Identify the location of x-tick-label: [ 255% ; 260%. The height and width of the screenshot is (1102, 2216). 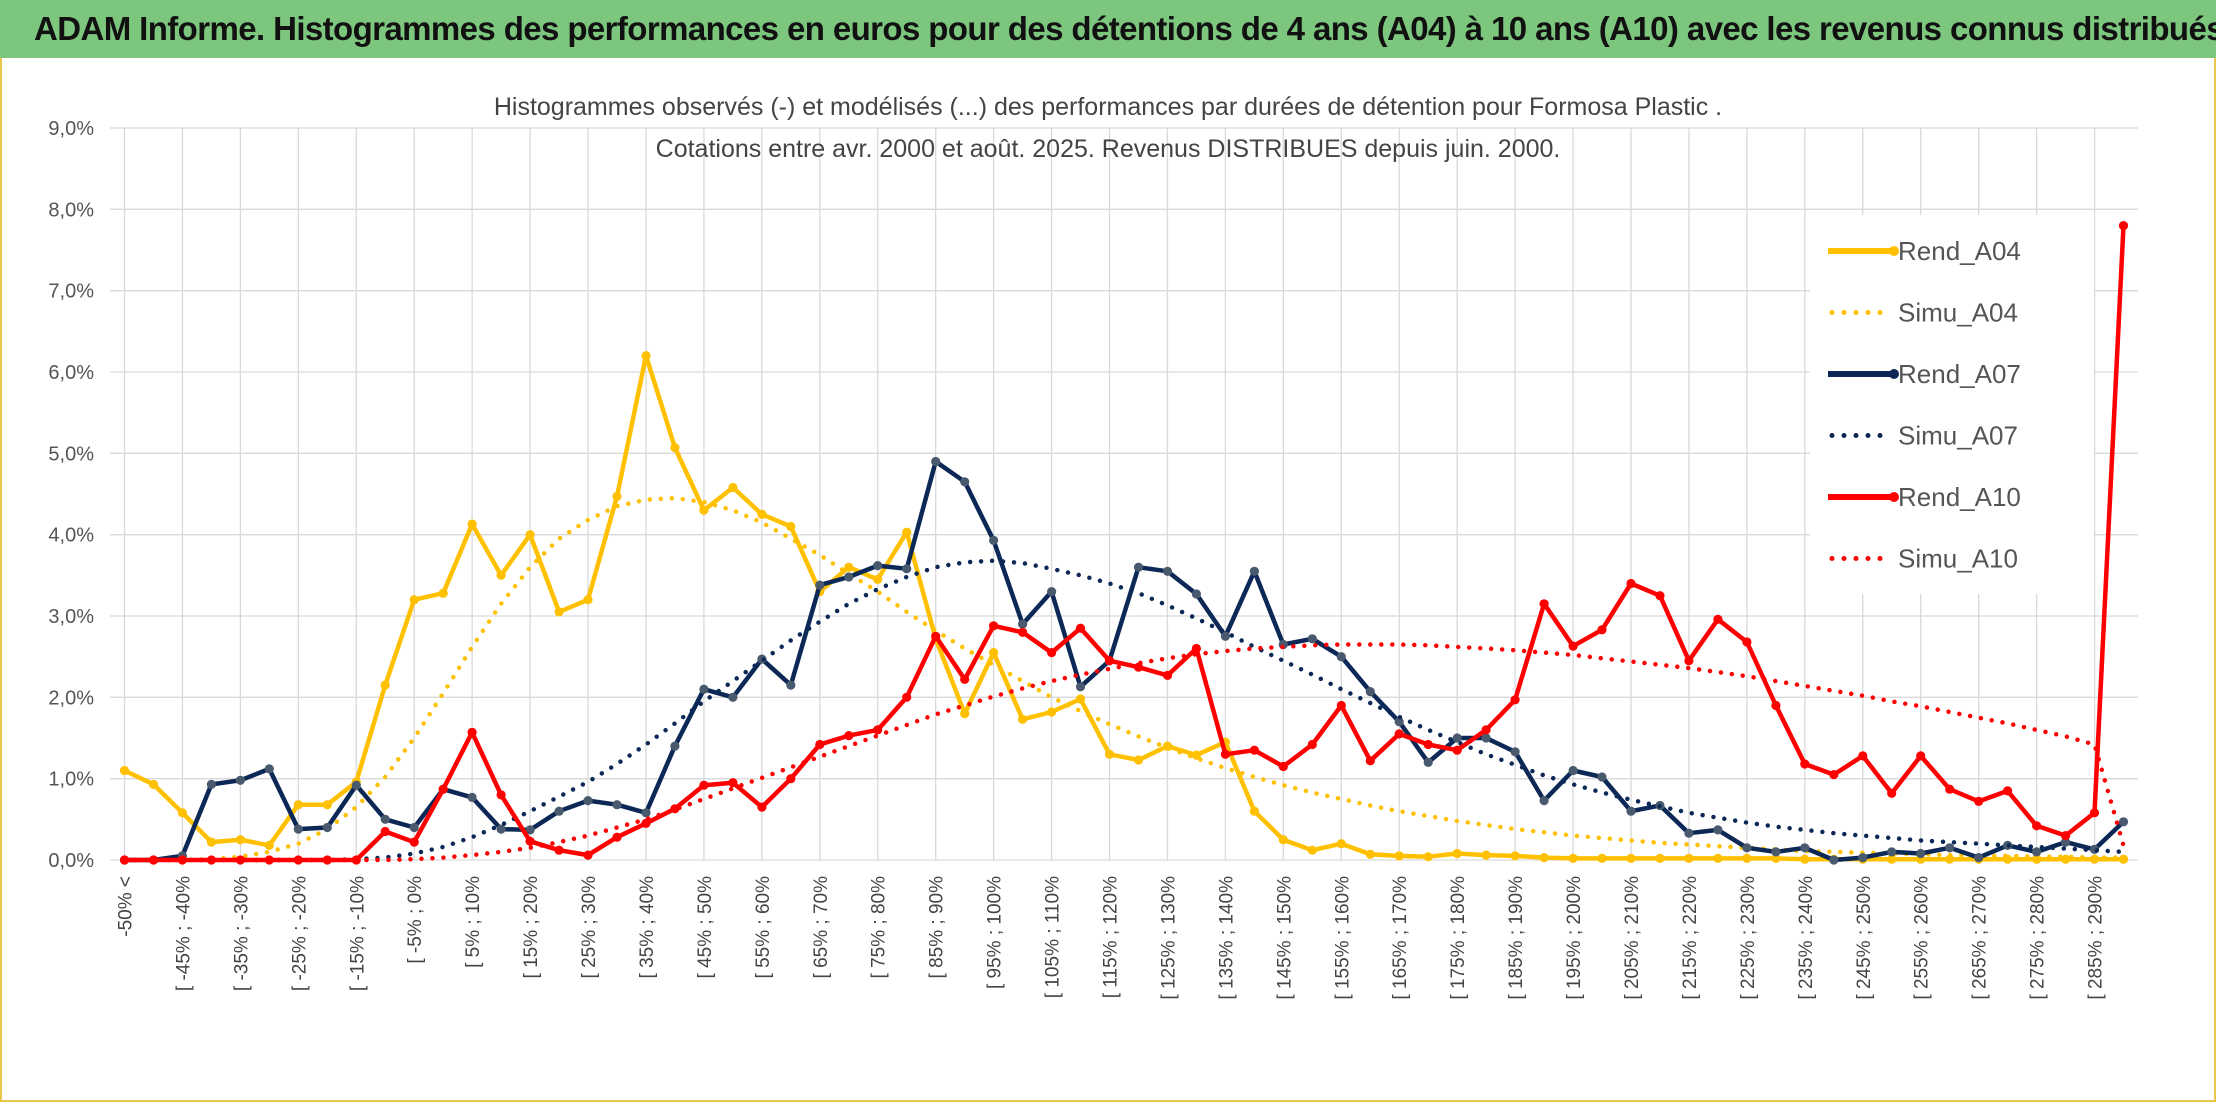
(1922, 938).